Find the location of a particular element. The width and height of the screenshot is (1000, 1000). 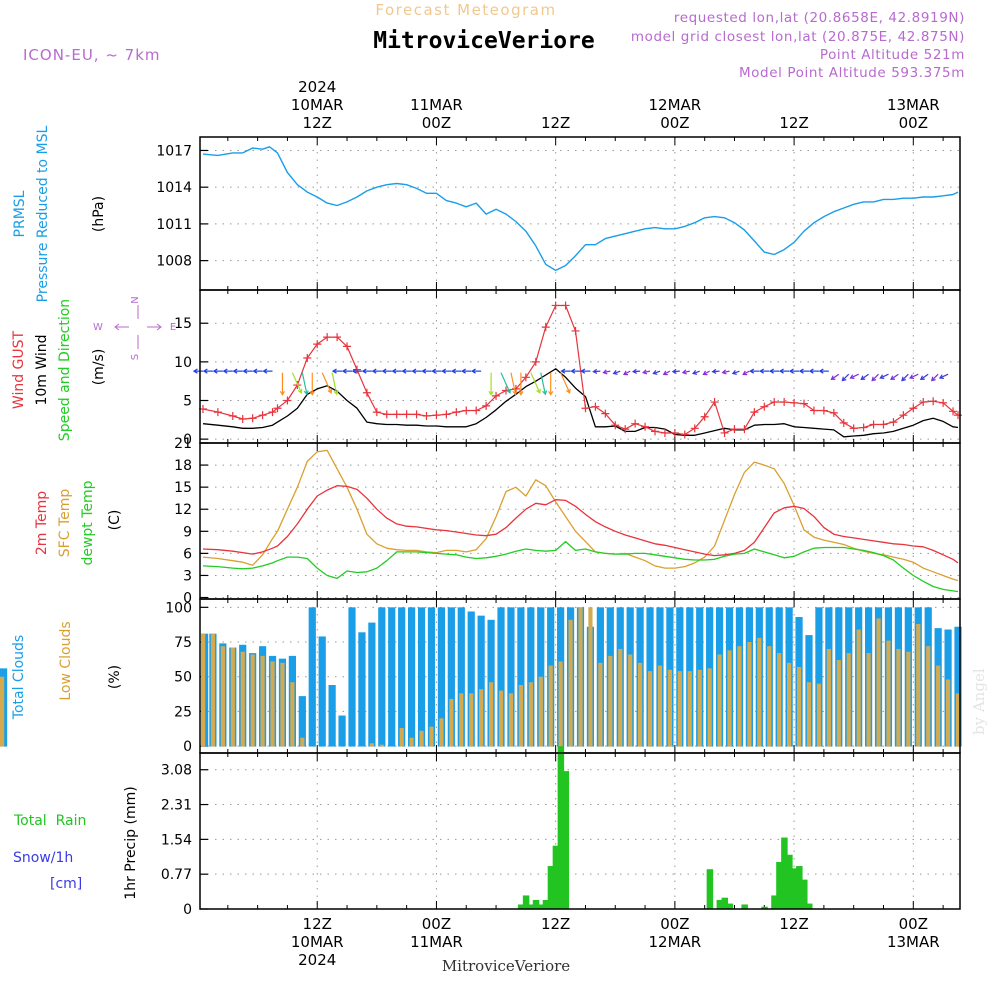

wind-panel: 0 5 10 15 is located at coordinates (568, 368).